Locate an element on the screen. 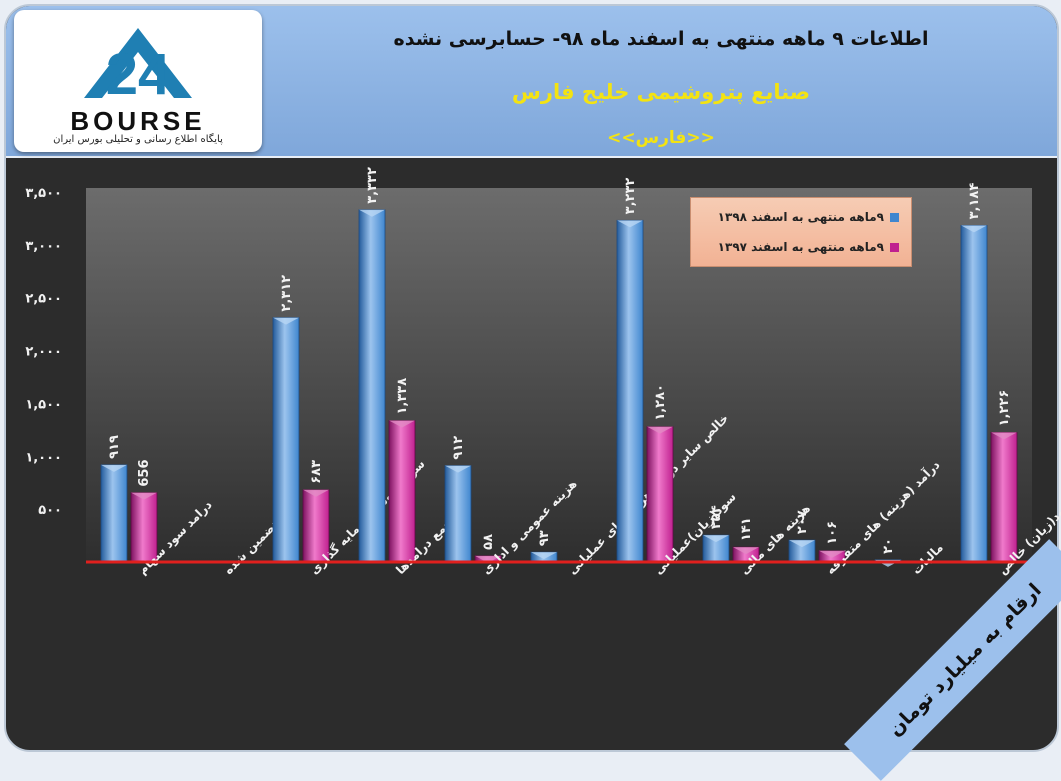 The image size is (1061, 781). y-tick-label: ۳,۰۰۰ is located at coordinates (43, 246).